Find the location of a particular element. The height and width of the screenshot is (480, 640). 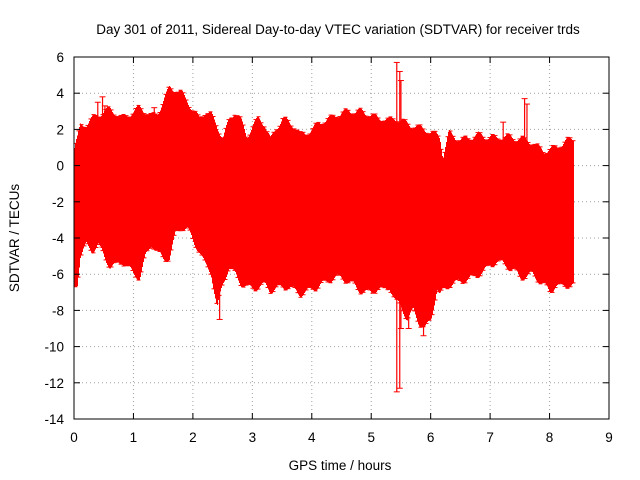

y-tick-label: -14 is located at coordinates (54, 419).